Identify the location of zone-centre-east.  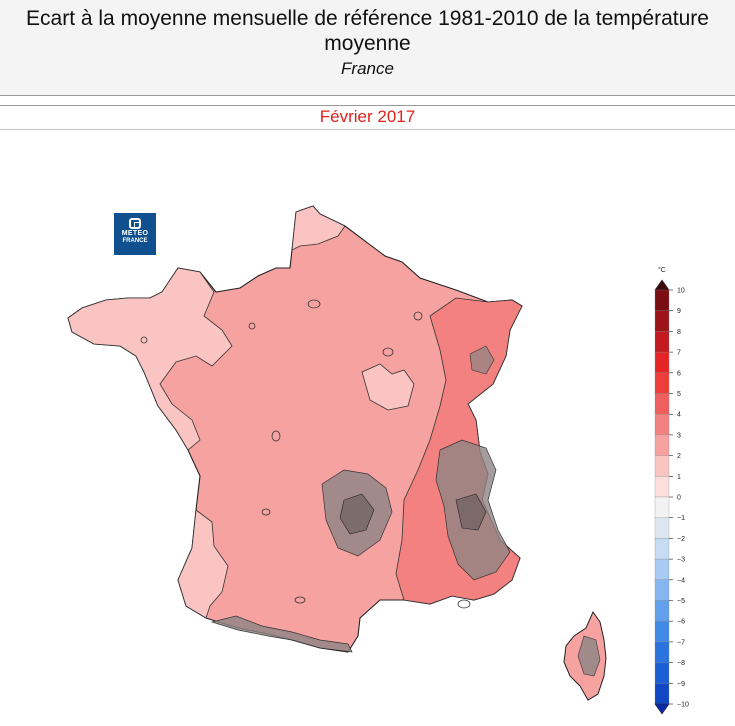
(388, 387).